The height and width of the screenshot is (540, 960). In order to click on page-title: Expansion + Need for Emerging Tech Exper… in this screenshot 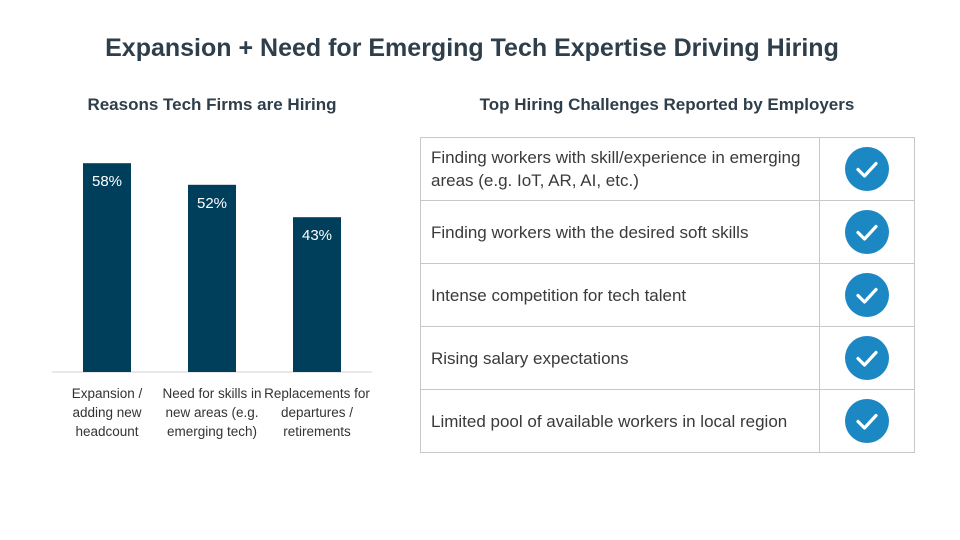, I will do `click(472, 48)`.